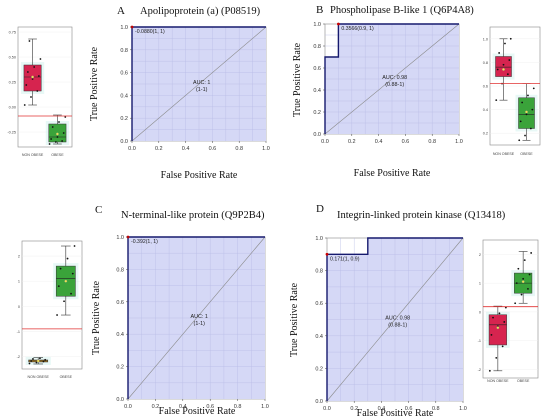 The image size is (550, 416). What do you see at coordinates (485, 63) in the screenshot?
I see `boxplot-y-tick: 0.8` at bounding box center [485, 63].